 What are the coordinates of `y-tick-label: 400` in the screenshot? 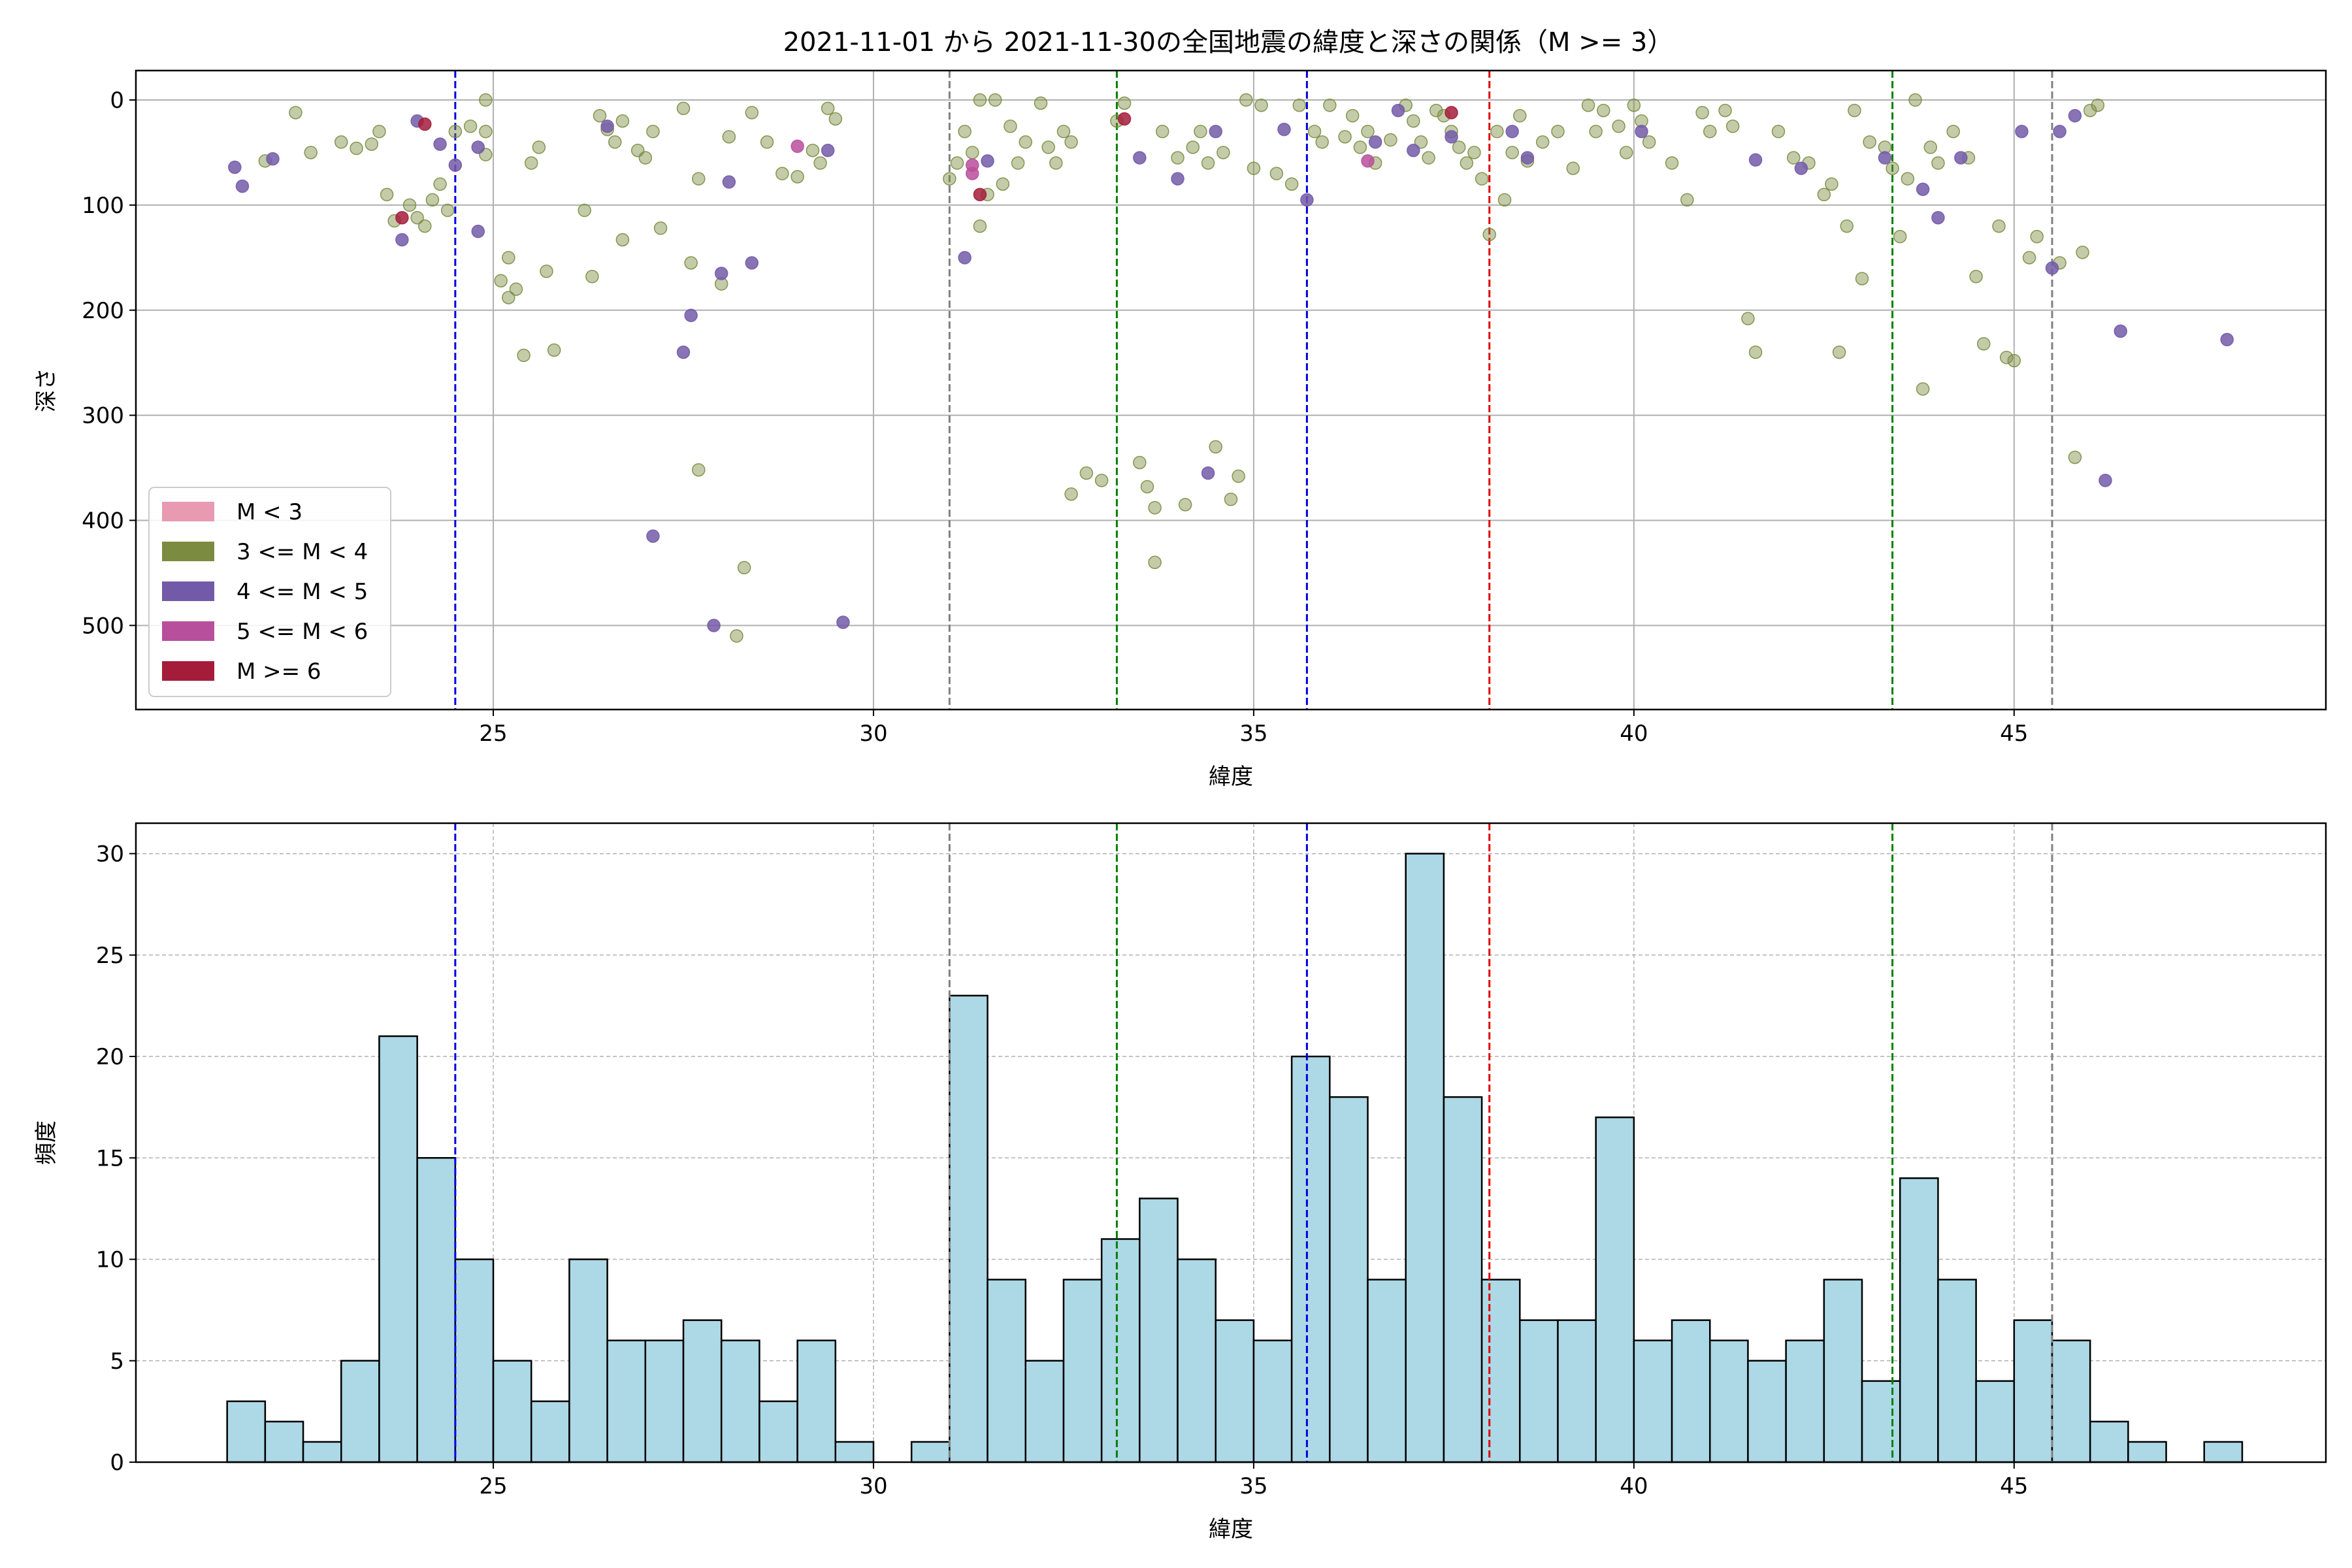 It's located at (103, 521).